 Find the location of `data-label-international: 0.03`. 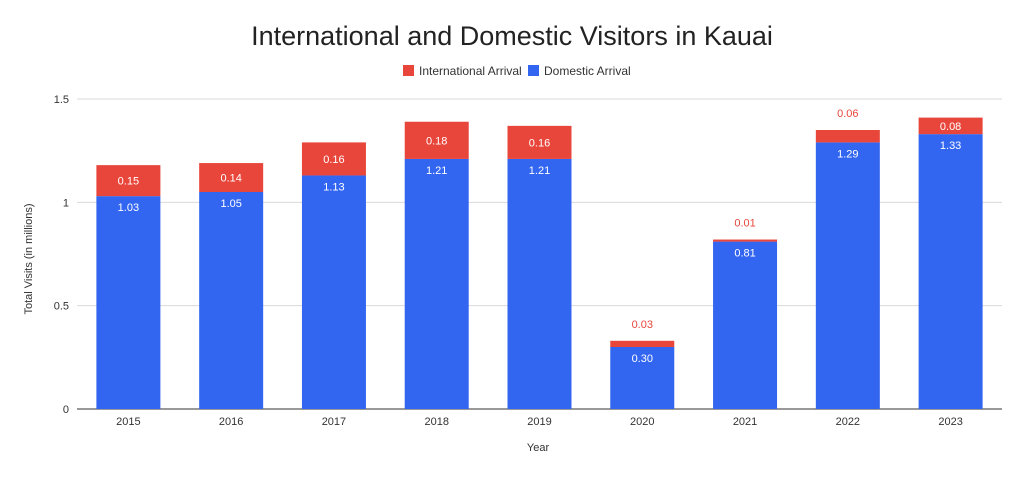

data-label-international: 0.03 is located at coordinates (642, 325).